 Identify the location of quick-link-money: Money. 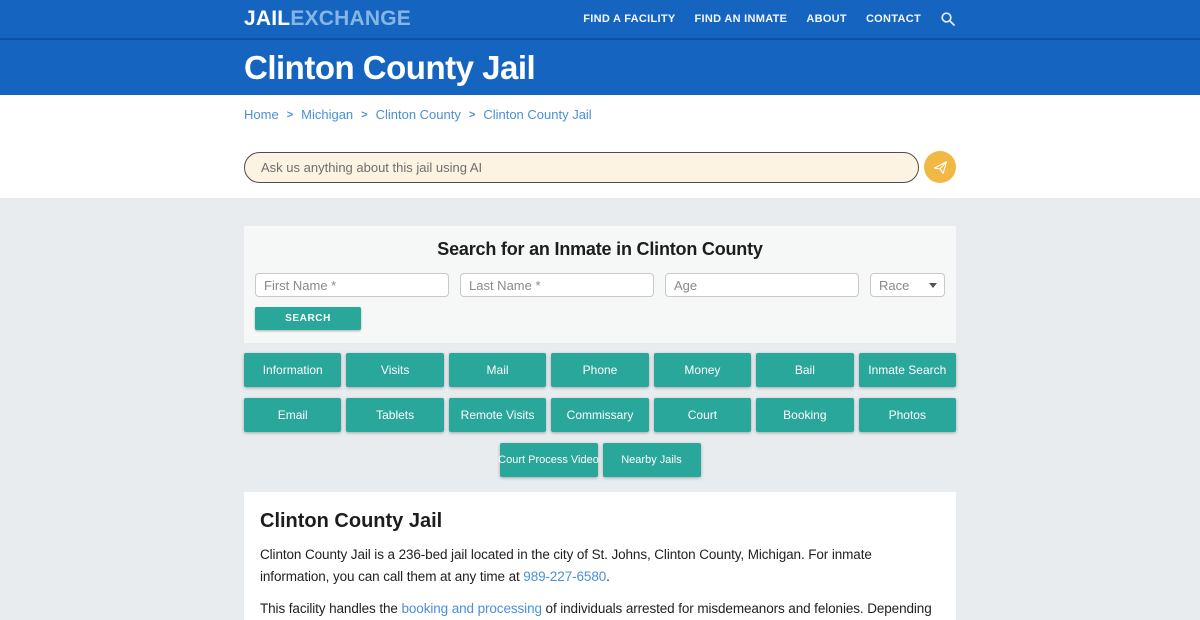
(702, 370).